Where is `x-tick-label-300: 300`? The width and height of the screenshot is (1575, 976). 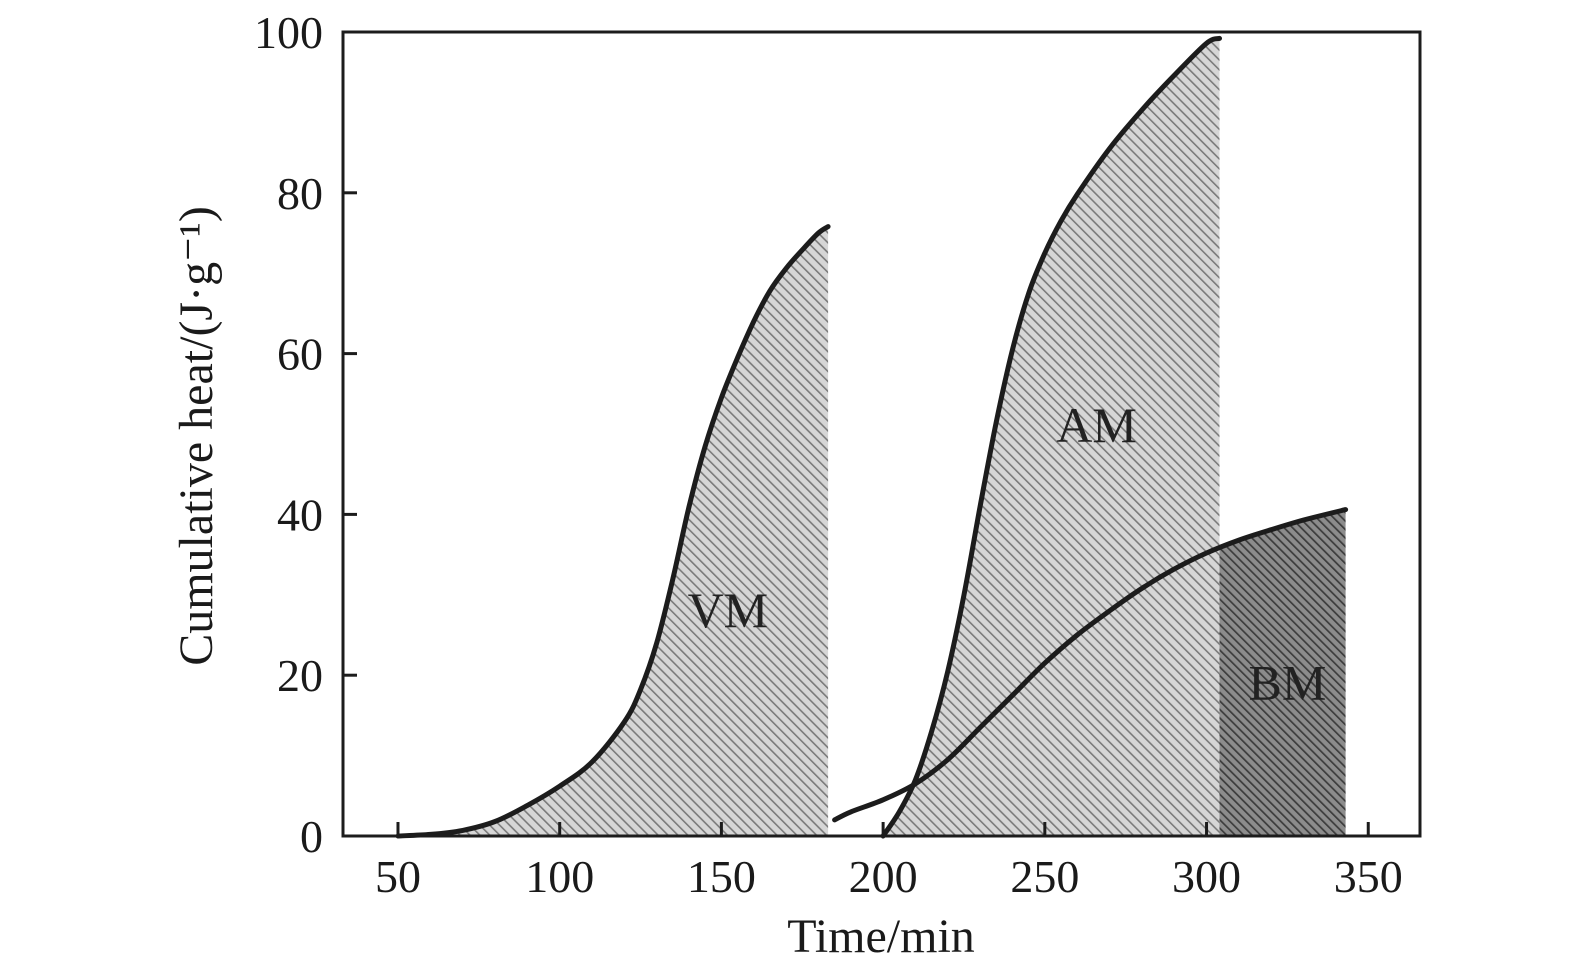
x-tick-label-300: 300 is located at coordinates (1206, 876).